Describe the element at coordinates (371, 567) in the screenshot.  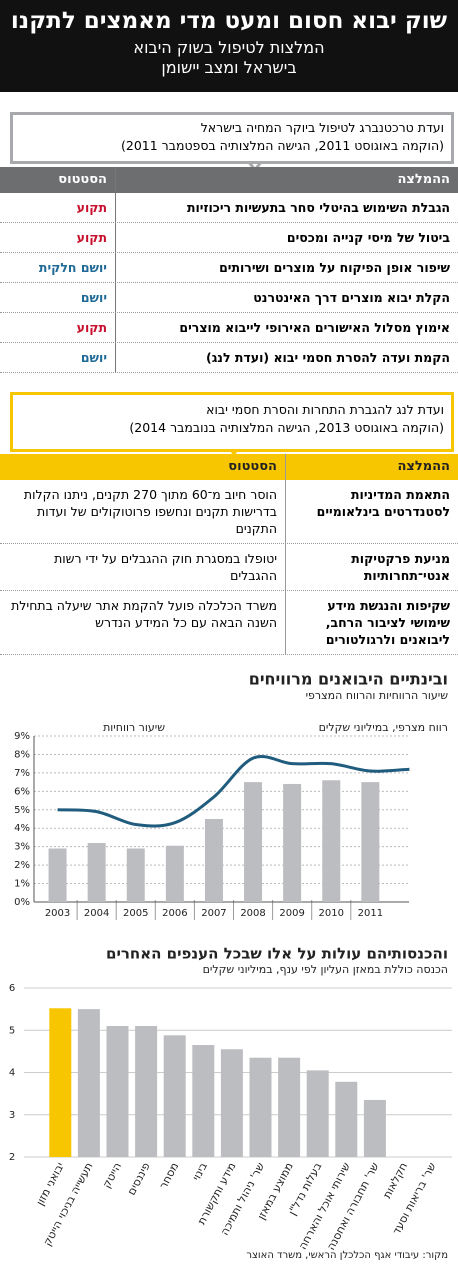
I see `recommendation: מניעת פרקטיקות אנטי־תחרותיות` at that location.